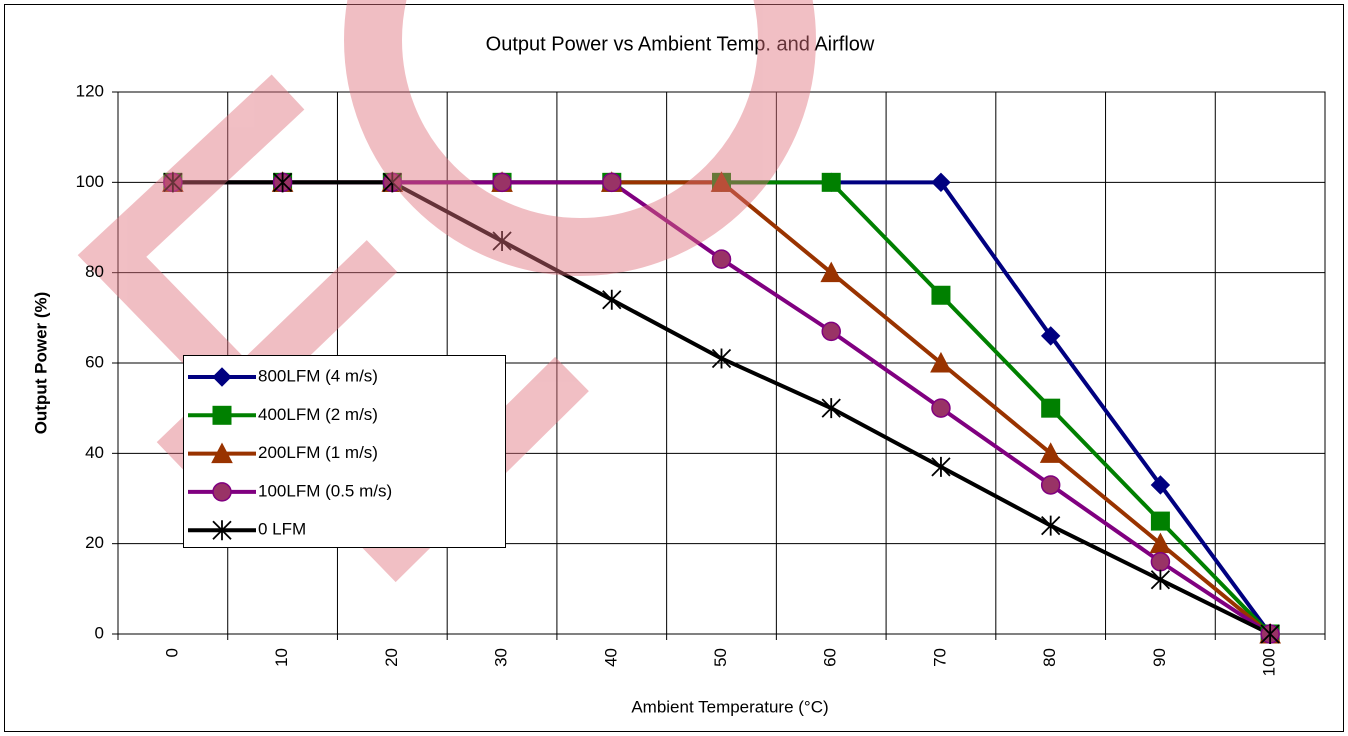 The height and width of the screenshot is (736, 1348). I want to click on x-tick-label: 20, so click(391, 657).